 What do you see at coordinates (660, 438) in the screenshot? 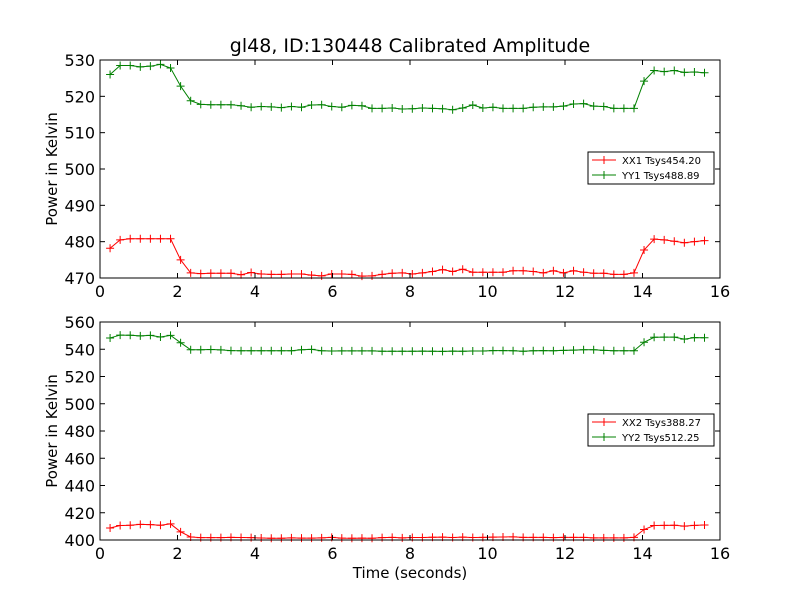
I see `bottom-legend-label-yy2: YY2 Tsys512.25` at bounding box center [660, 438].